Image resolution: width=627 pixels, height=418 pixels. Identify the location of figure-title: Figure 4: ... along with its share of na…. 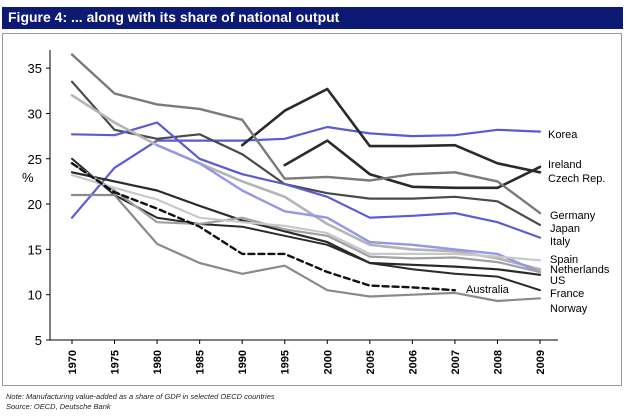
(174, 17).